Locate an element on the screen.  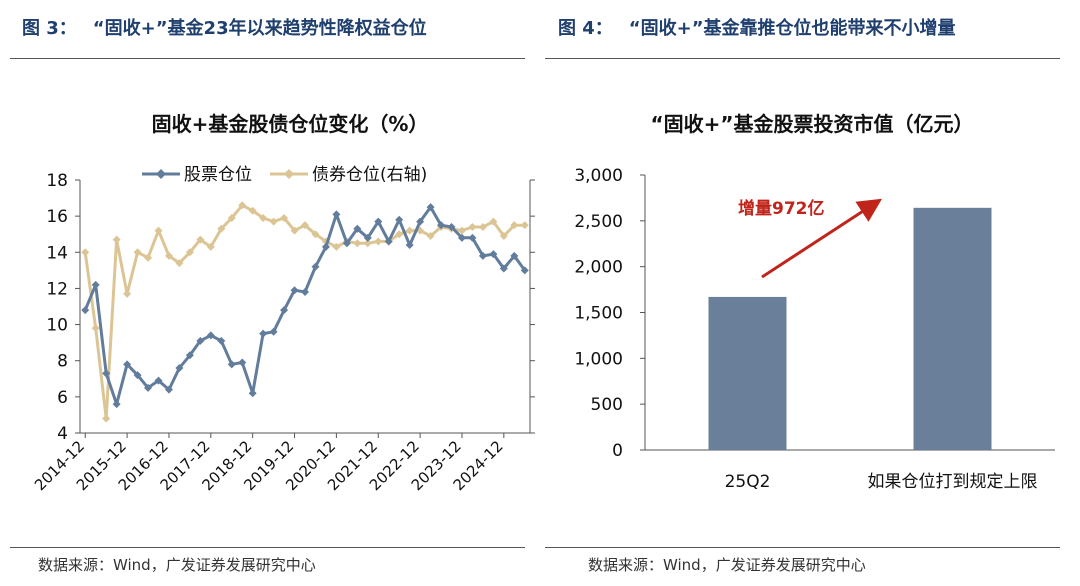
divider-bottom-right is located at coordinates (802, 547).